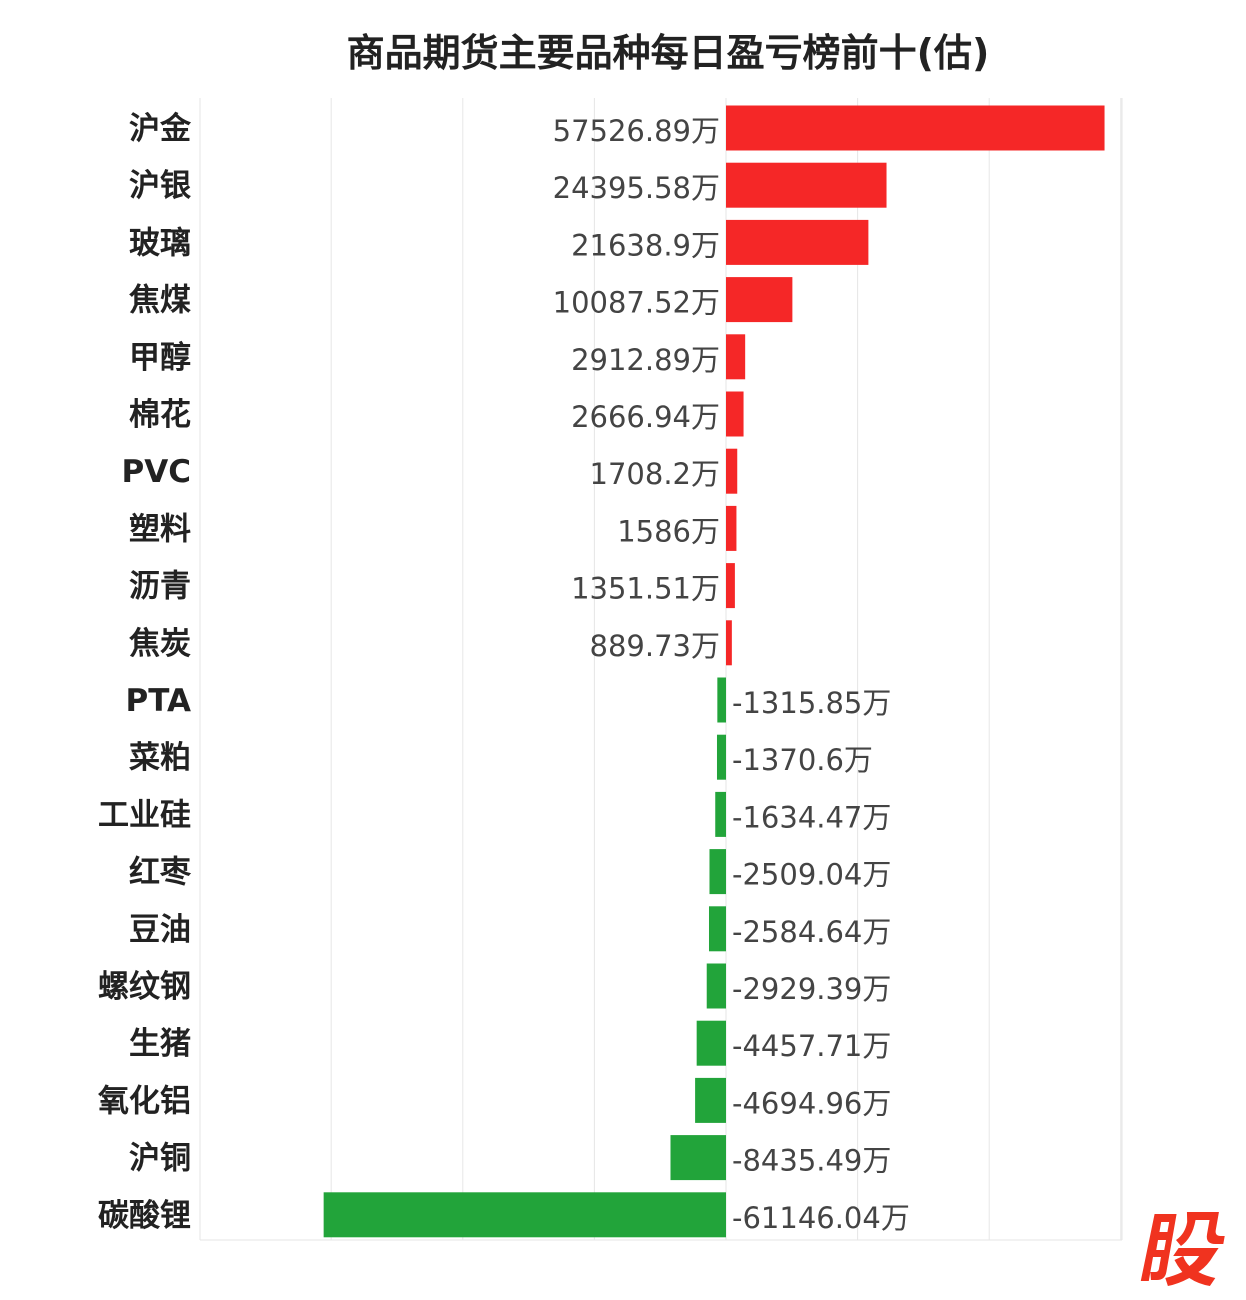 The image size is (1246, 1300). What do you see at coordinates (144, 987) in the screenshot?
I see `category-label: 螺纹钢` at bounding box center [144, 987].